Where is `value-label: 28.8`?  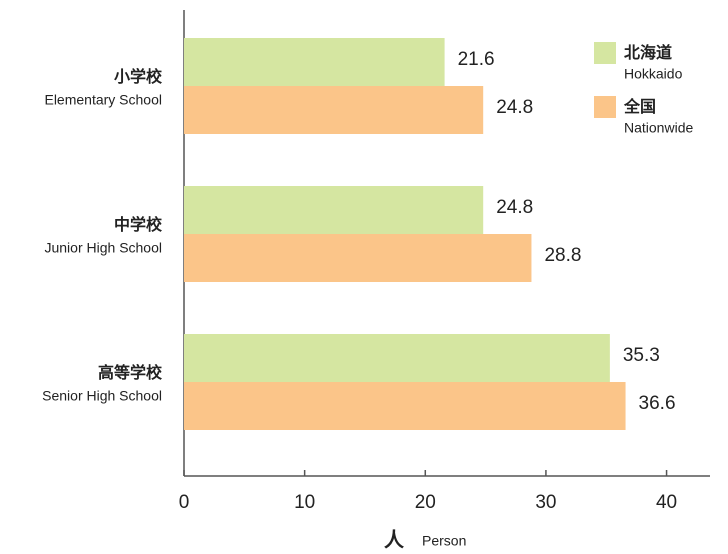
value-label: 28.8 is located at coordinates (562, 255).